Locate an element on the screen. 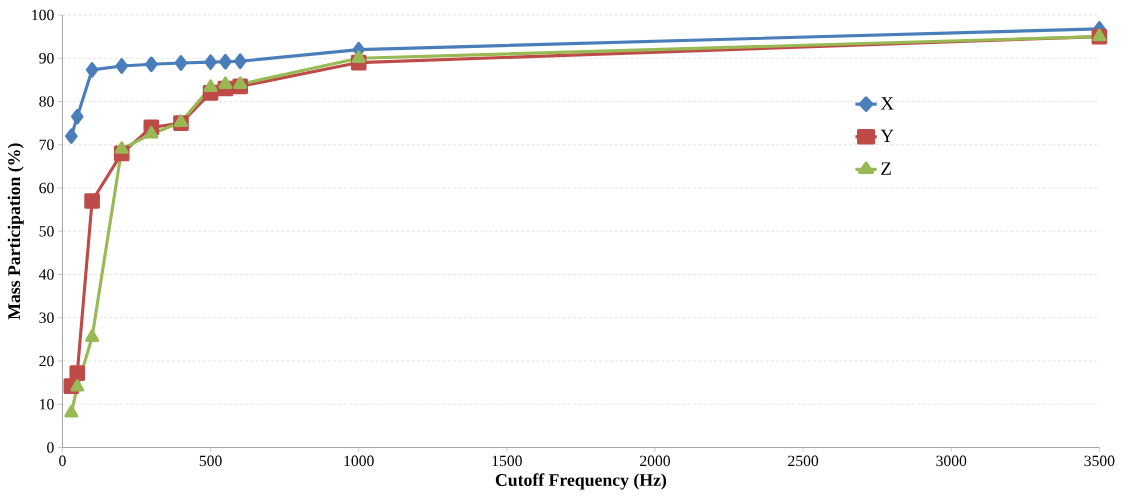 The height and width of the screenshot is (497, 1131). y-tick-label: 0 is located at coordinates (50, 447).